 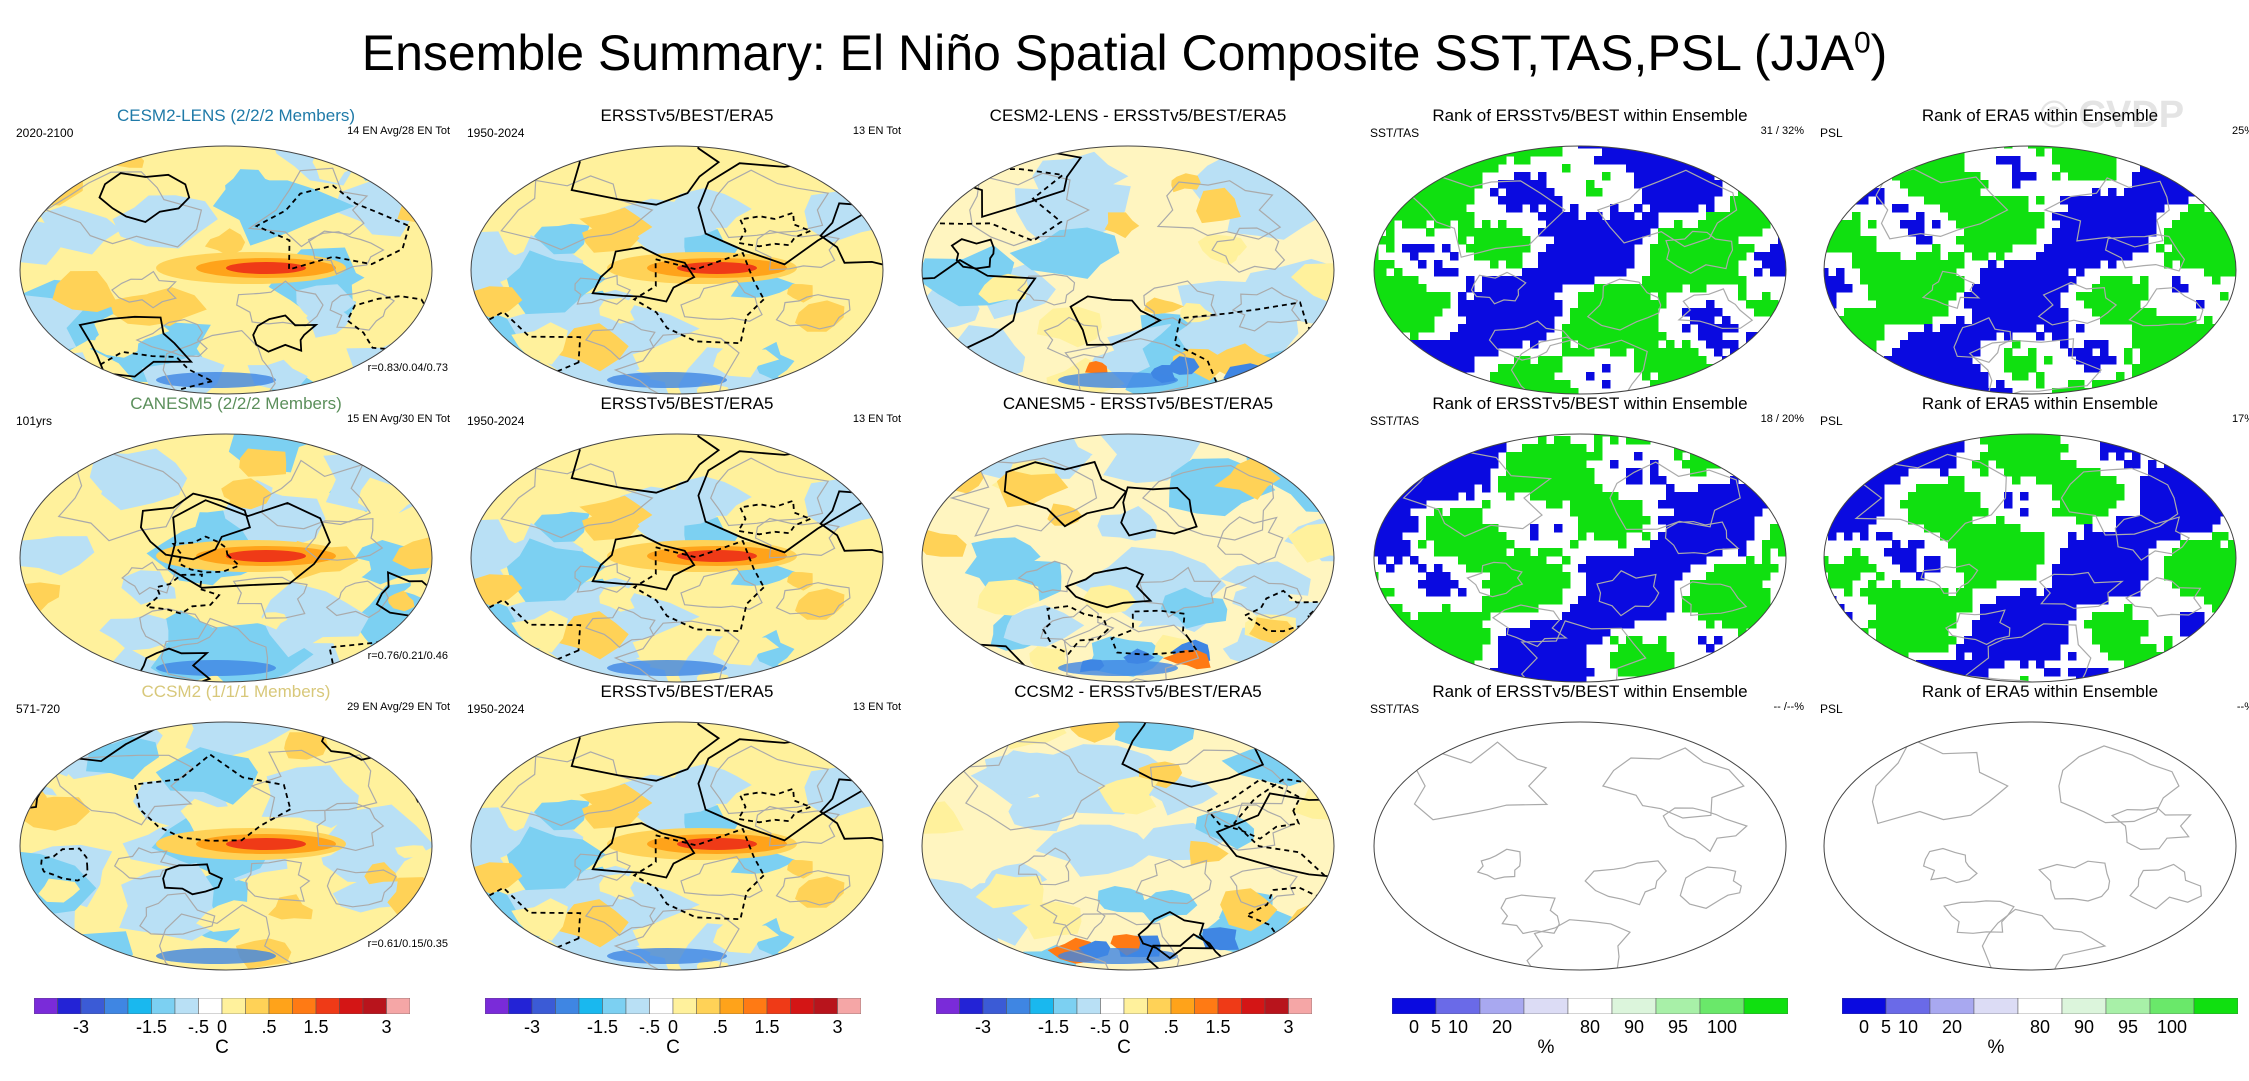 I want to click on colorbar-tick-label: 95, so click(x=1678, y=1027).